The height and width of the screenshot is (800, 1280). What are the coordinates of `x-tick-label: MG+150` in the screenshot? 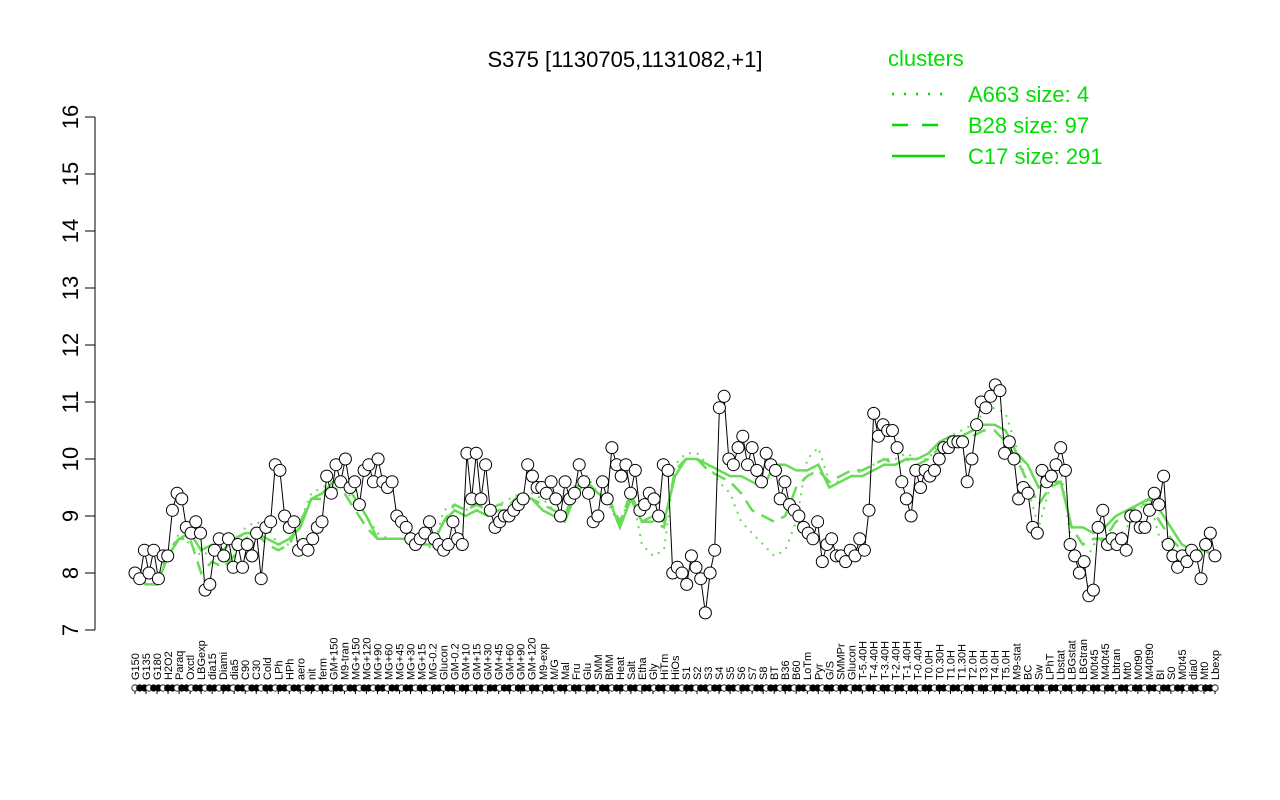 It's located at (356, 659).